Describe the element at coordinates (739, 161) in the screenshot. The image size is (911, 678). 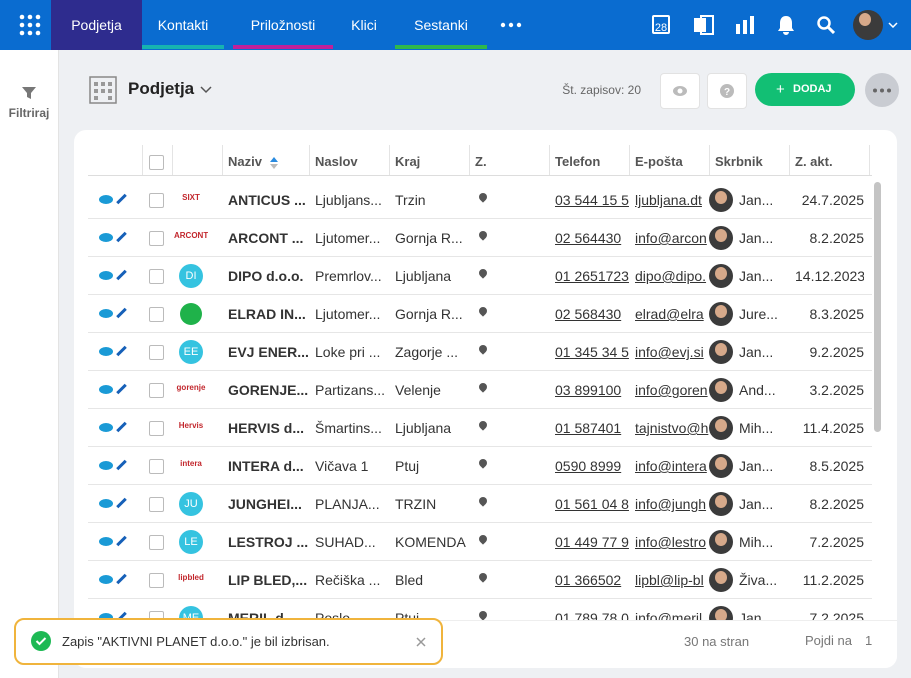
I see `column-header: Skrbnik` at that location.